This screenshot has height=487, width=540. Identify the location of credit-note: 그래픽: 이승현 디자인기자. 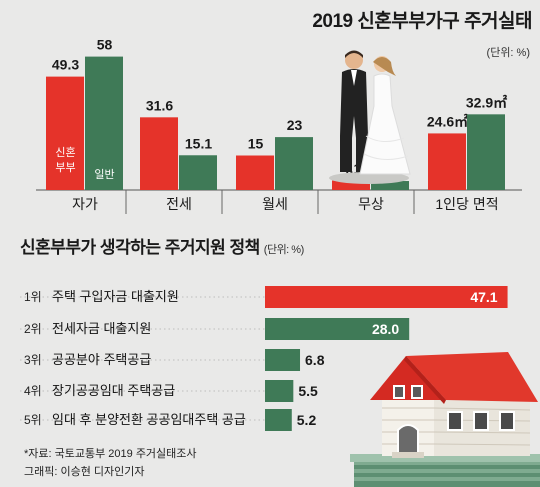
(84, 472).